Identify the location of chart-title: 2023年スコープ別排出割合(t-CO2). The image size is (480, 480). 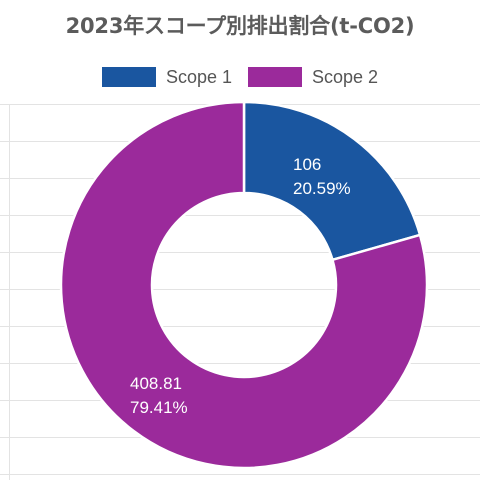
(240, 26).